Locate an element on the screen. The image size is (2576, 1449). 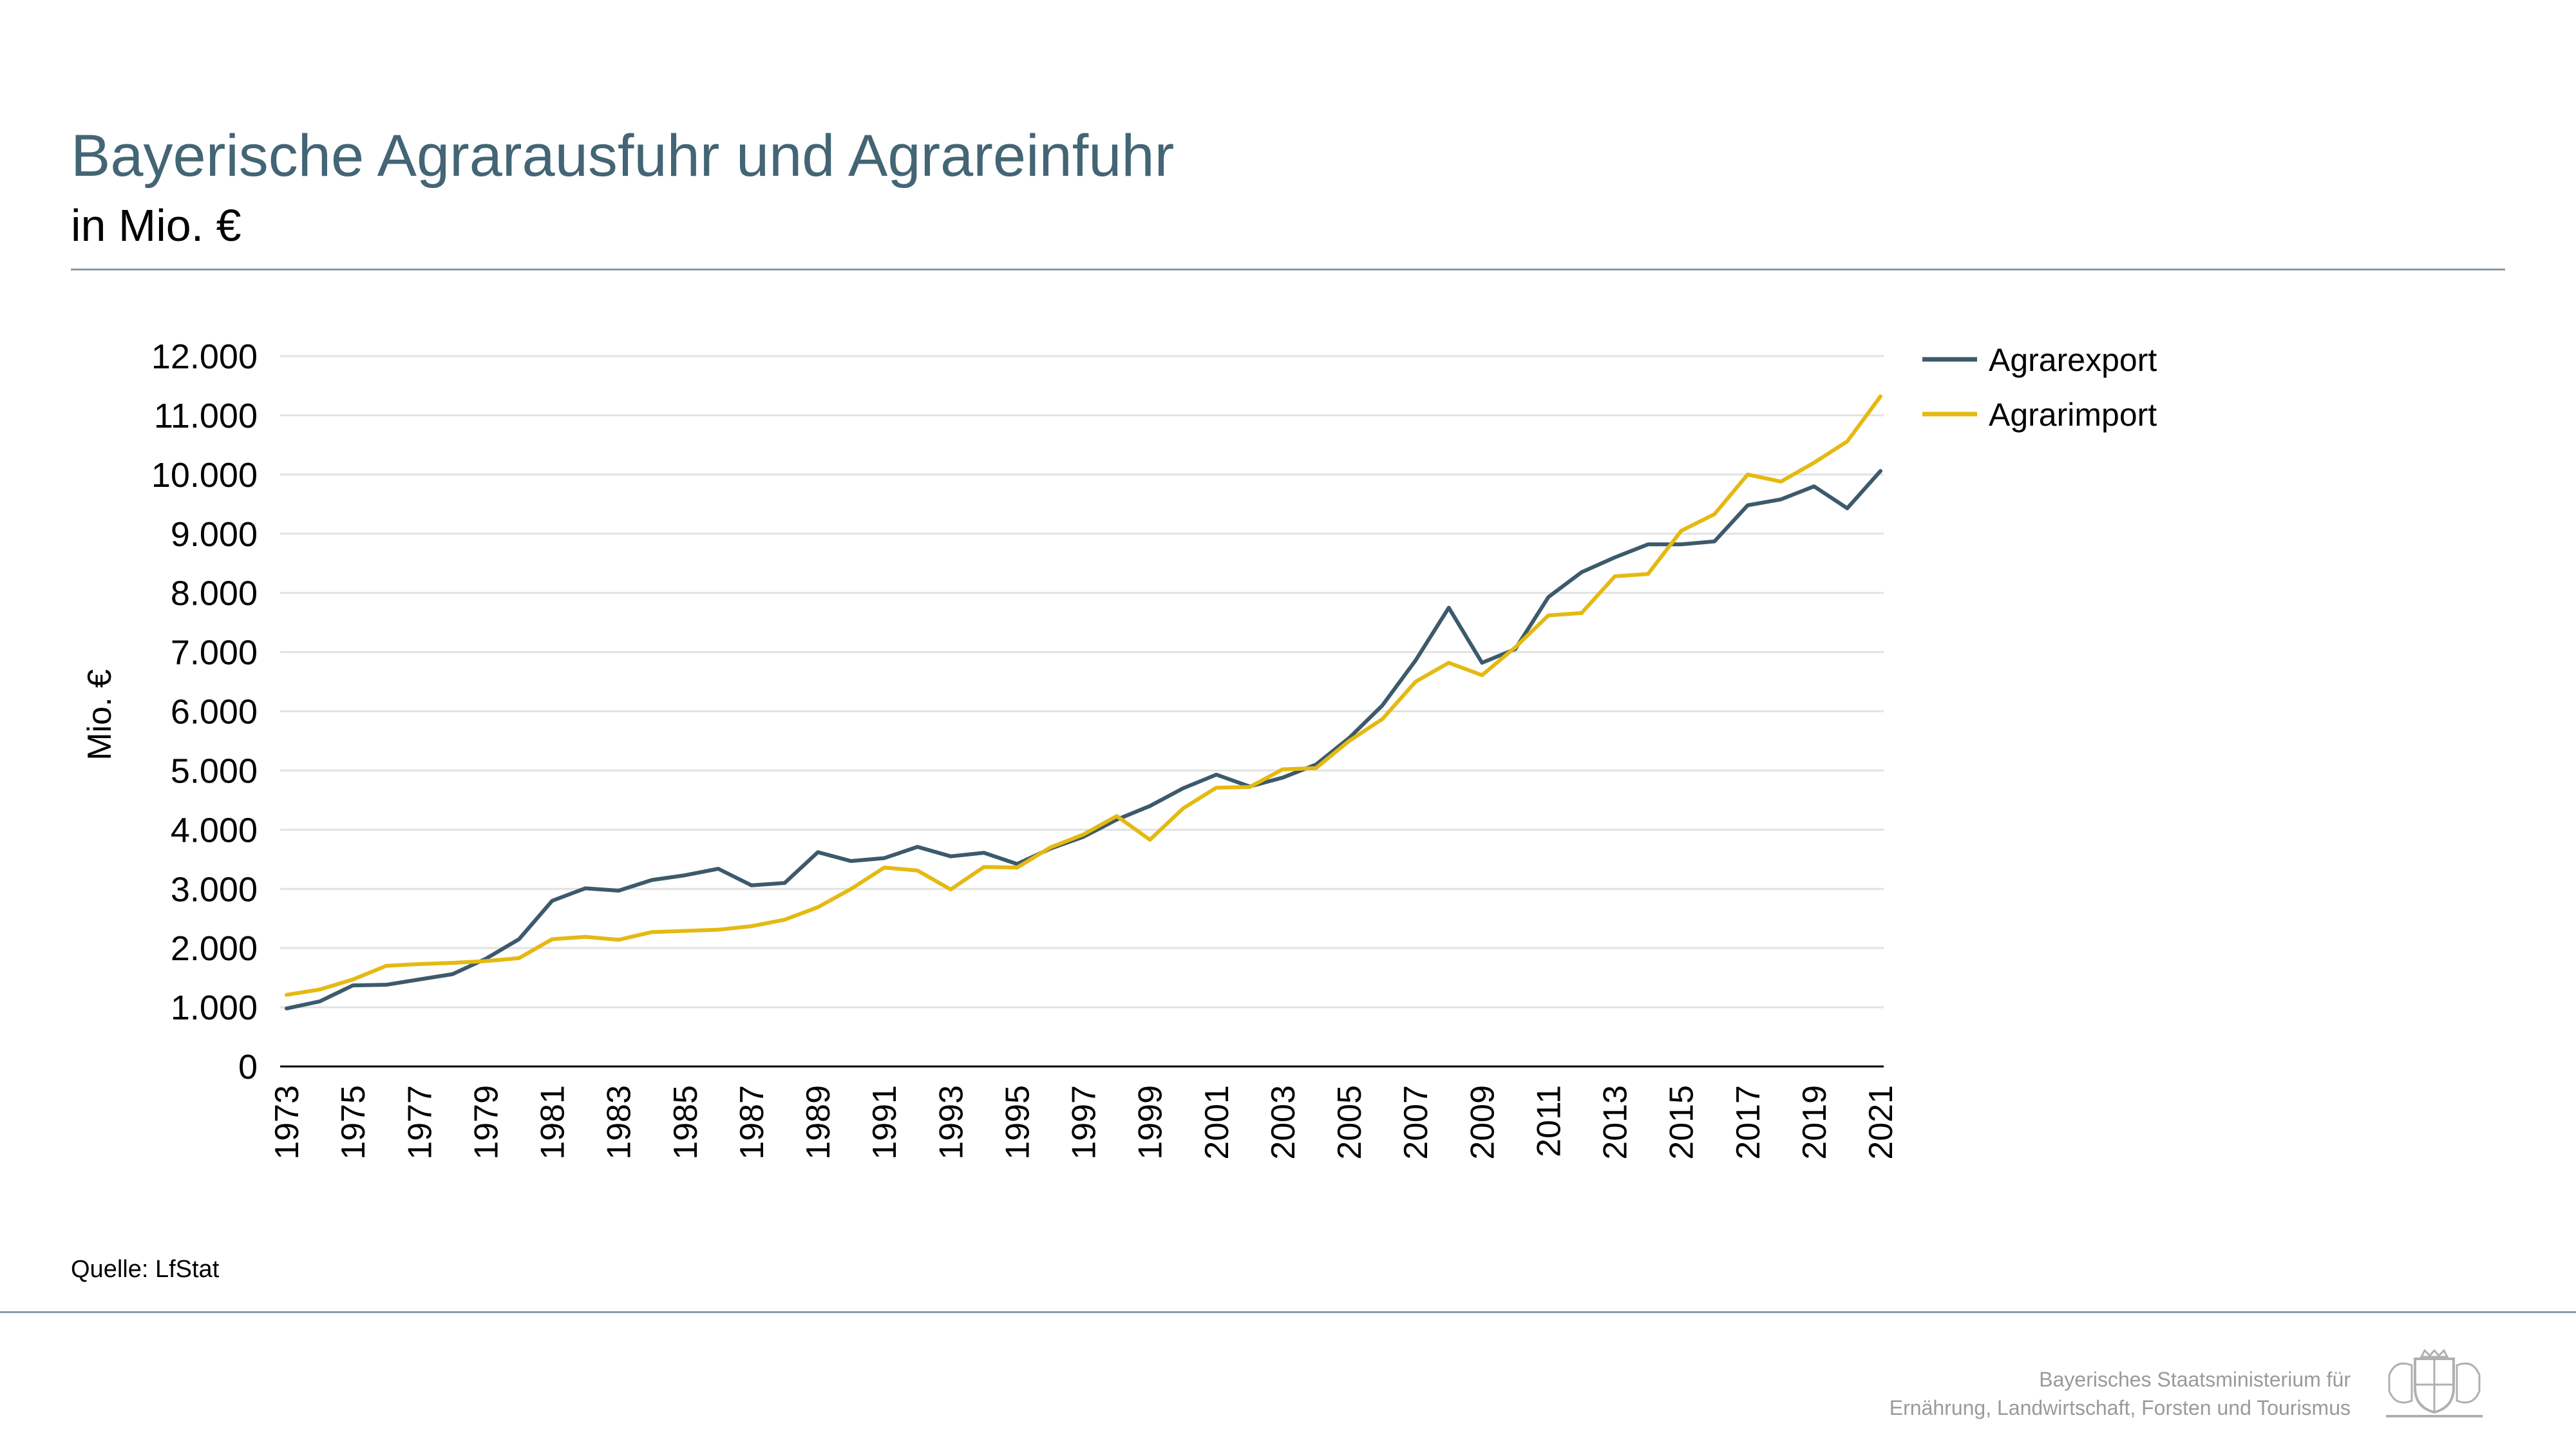
x-tick-label: 1993 is located at coordinates (951, 1123).